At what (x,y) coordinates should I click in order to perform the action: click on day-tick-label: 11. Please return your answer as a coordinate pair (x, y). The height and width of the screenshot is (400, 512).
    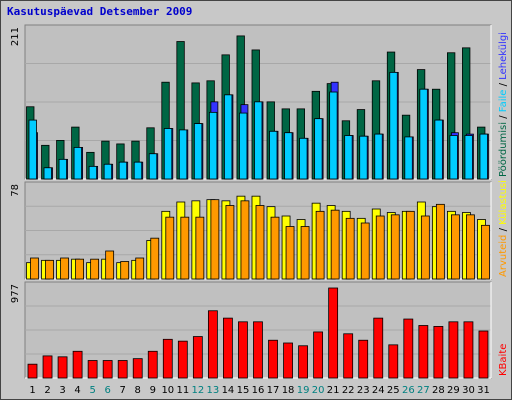
    Looking at the image, I should click on (182, 390).